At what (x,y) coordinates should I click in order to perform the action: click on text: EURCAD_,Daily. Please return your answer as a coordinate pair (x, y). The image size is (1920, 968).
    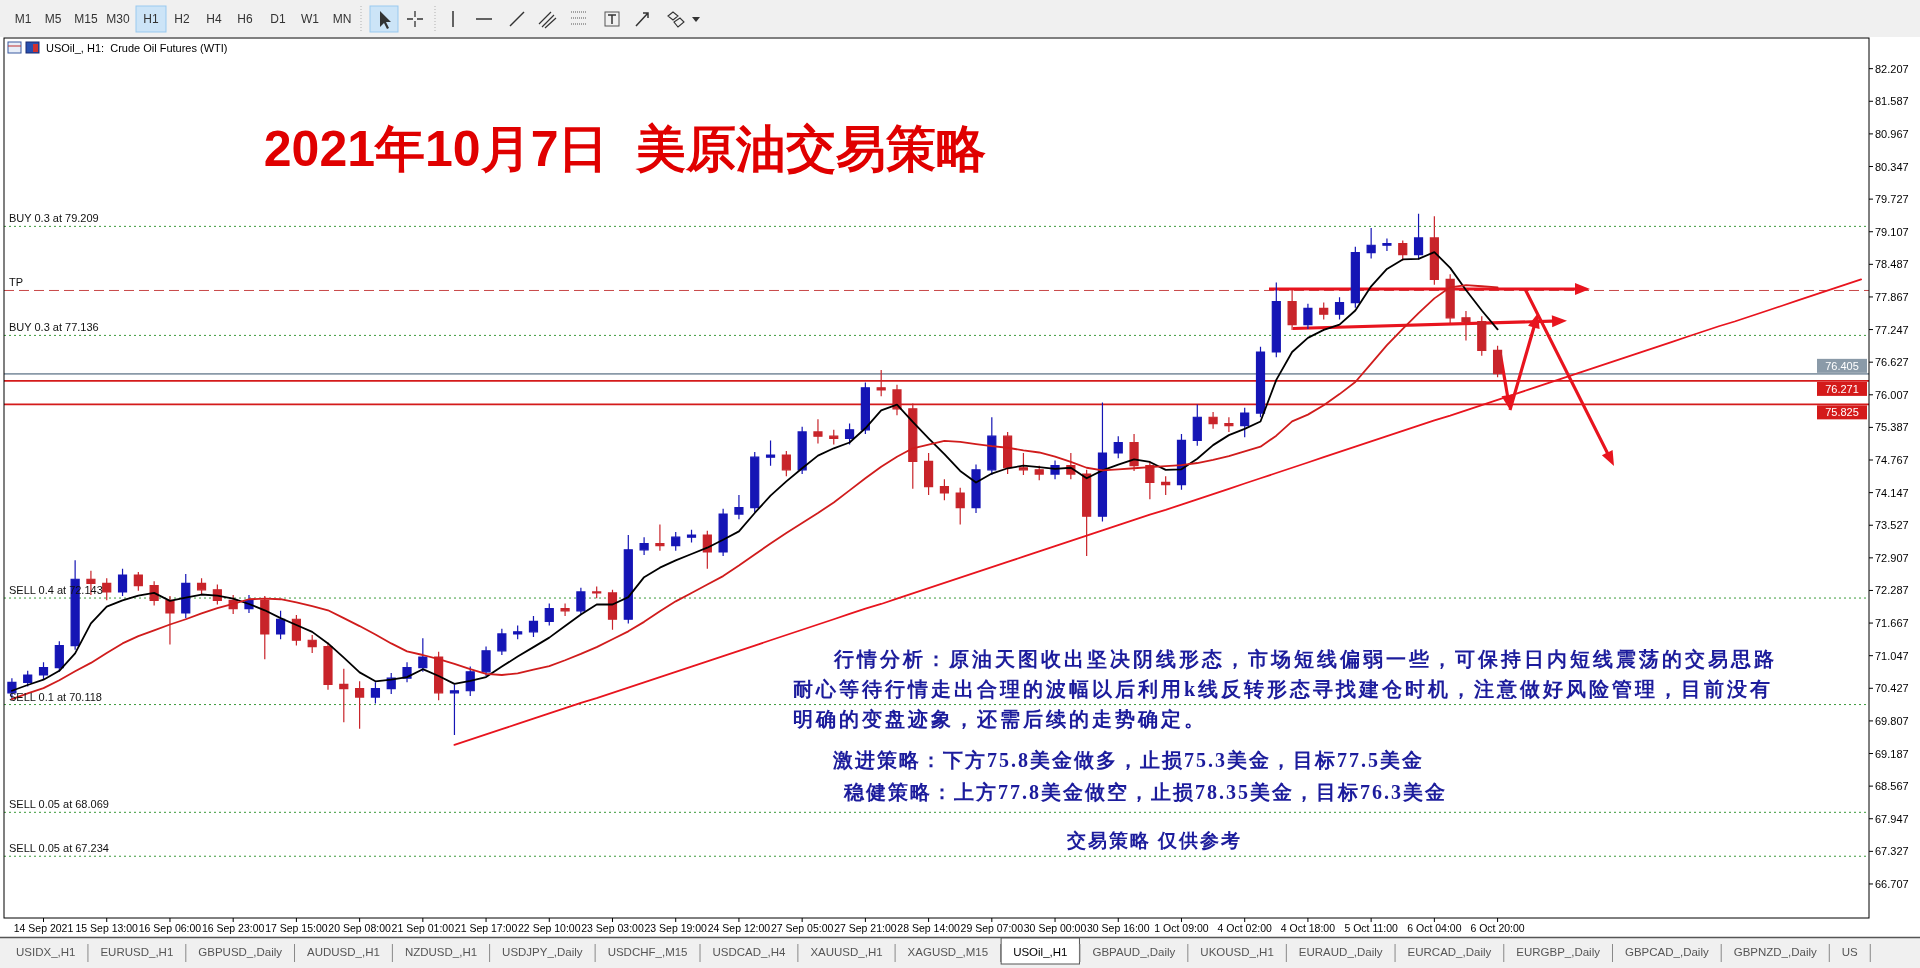
    Looking at the image, I should click on (1449, 952).